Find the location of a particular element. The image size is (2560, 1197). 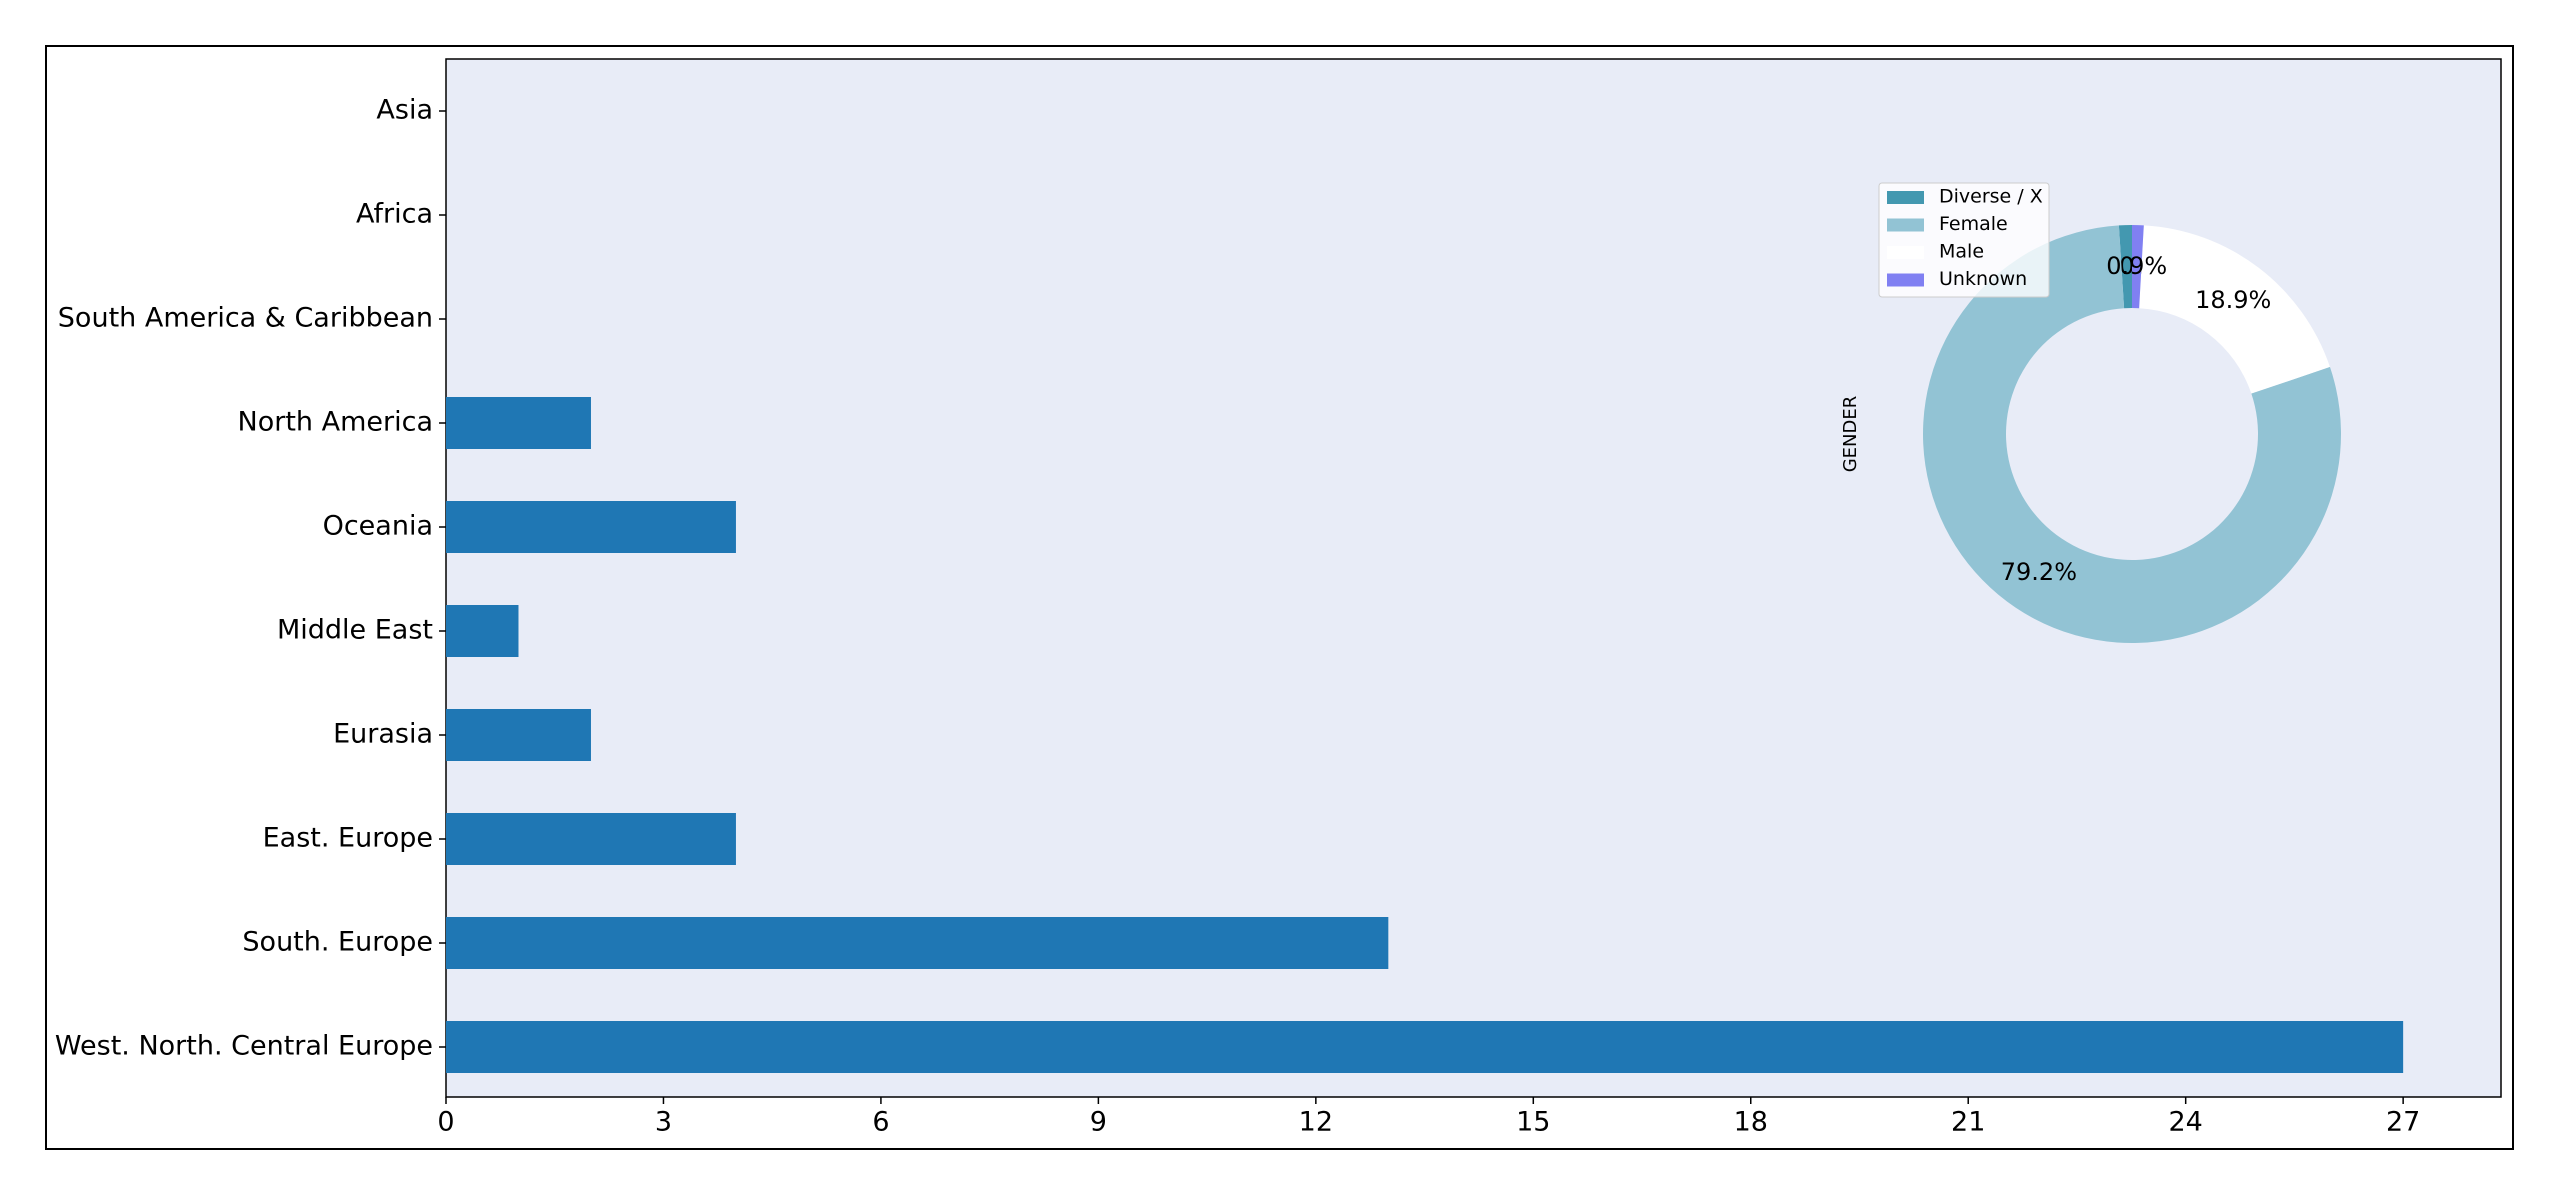

wedge-label: 18.9% is located at coordinates (2233, 300).